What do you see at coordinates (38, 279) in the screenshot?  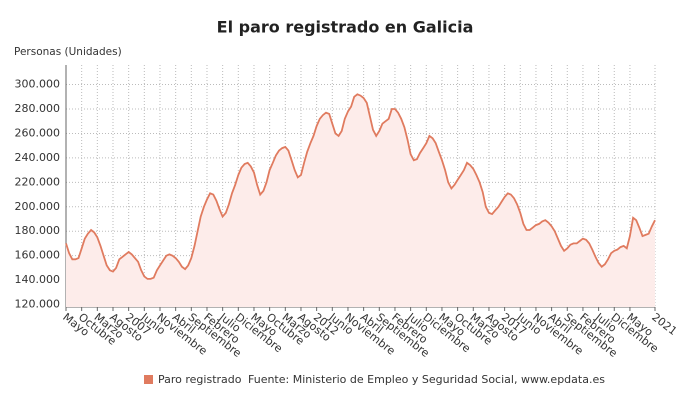 I see `y-tick-label: 140.000` at bounding box center [38, 279].